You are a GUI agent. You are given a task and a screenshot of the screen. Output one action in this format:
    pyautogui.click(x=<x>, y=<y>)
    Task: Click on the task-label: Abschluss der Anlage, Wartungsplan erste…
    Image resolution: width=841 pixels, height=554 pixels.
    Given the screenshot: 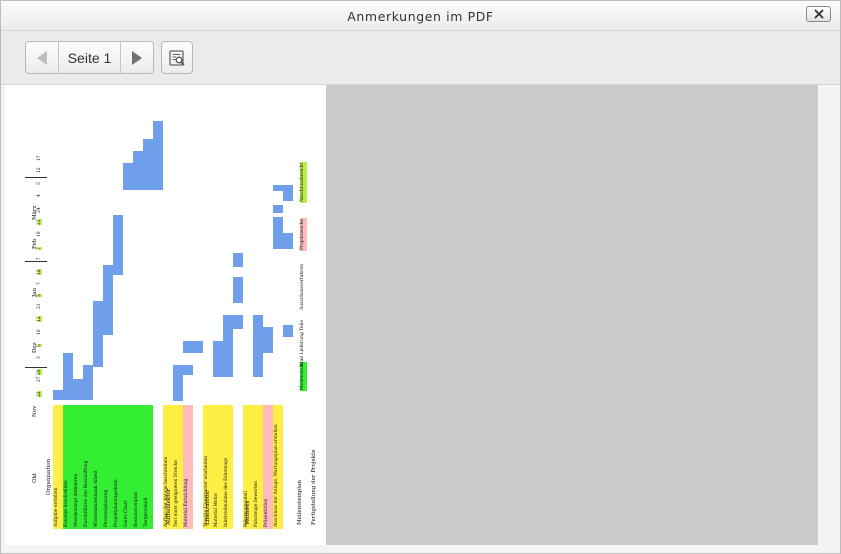 What is the action you would take?
    pyautogui.click(x=276, y=475)
    